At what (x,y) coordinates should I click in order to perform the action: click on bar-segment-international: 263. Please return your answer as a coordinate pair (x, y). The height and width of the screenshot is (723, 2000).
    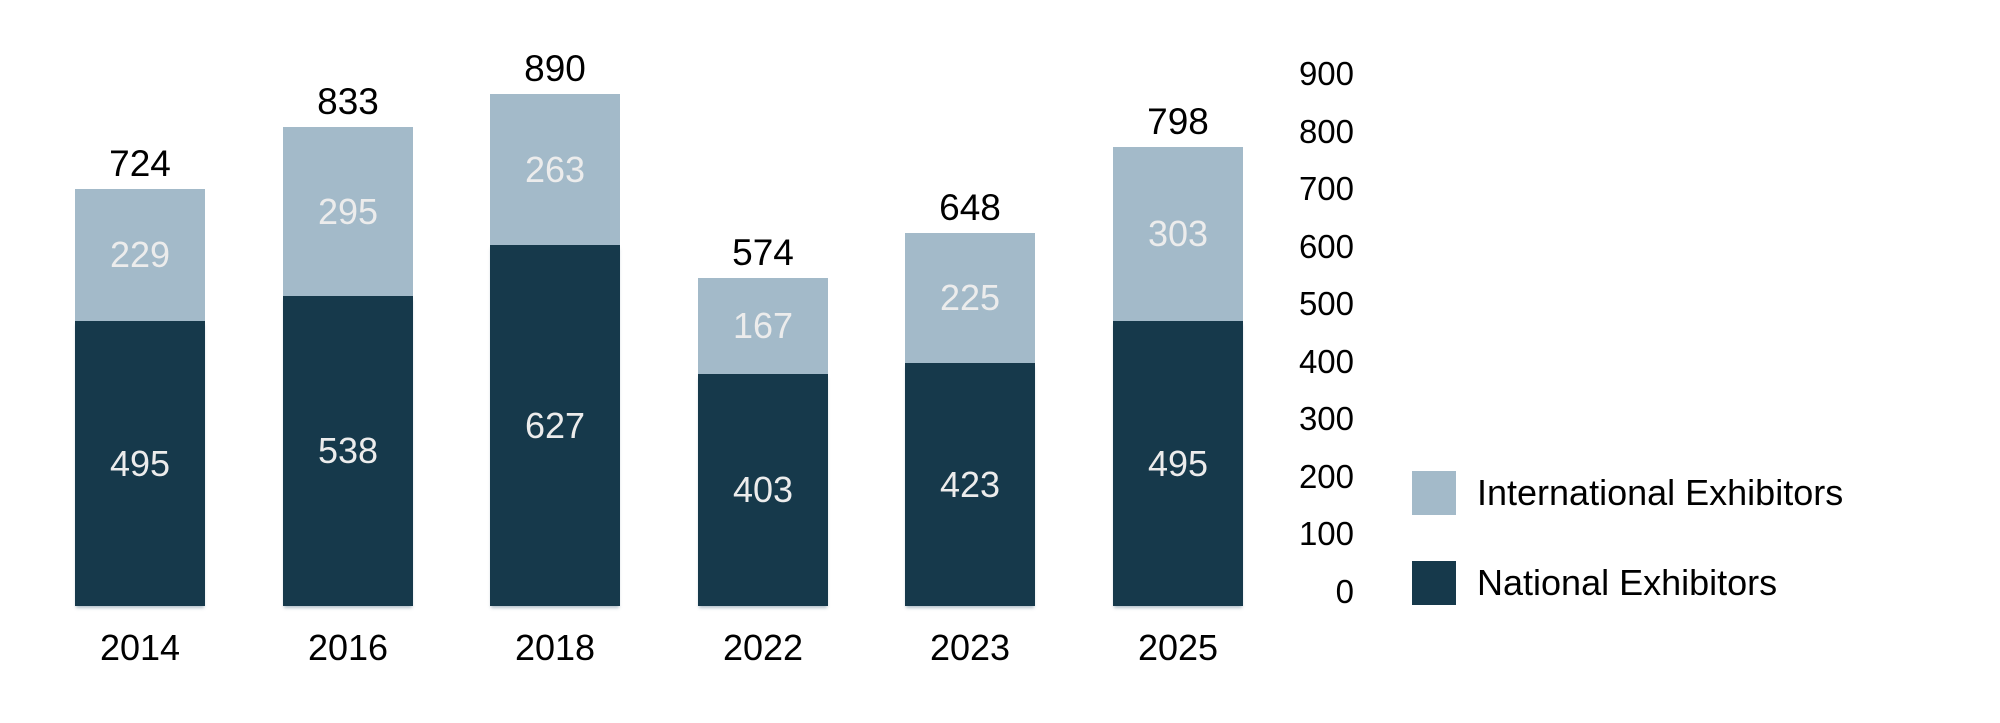
    Looking at the image, I should click on (555, 169).